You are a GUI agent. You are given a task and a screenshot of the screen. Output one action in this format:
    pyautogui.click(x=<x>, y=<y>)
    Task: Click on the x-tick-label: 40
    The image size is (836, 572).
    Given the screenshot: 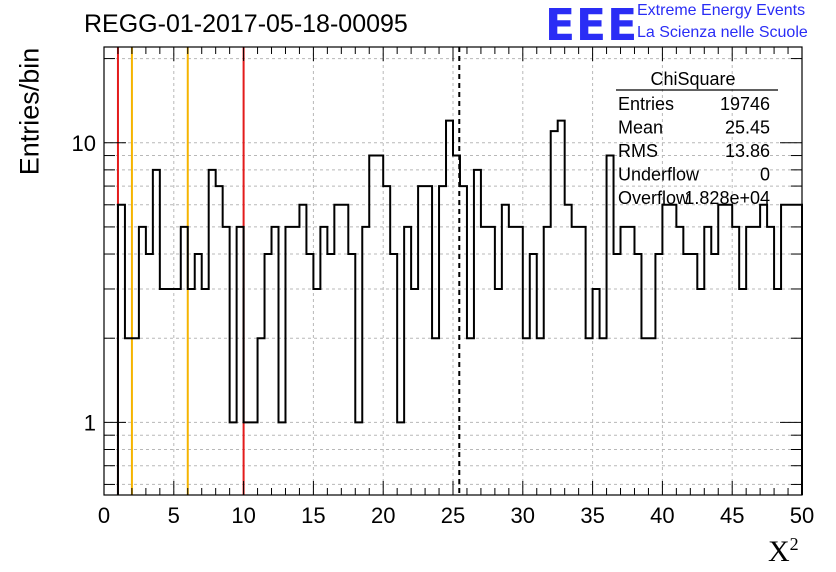 What is the action you would take?
    pyautogui.click(x=662, y=515)
    